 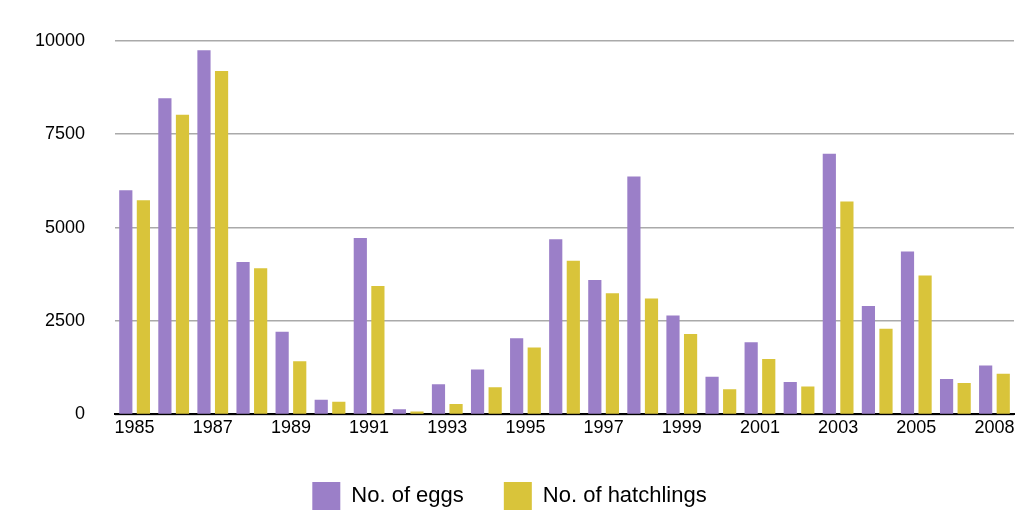 What do you see at coordinates (65, 133) in the screenshot?
I see `y-tick-label: 7500` at bounding box center [65, 133].